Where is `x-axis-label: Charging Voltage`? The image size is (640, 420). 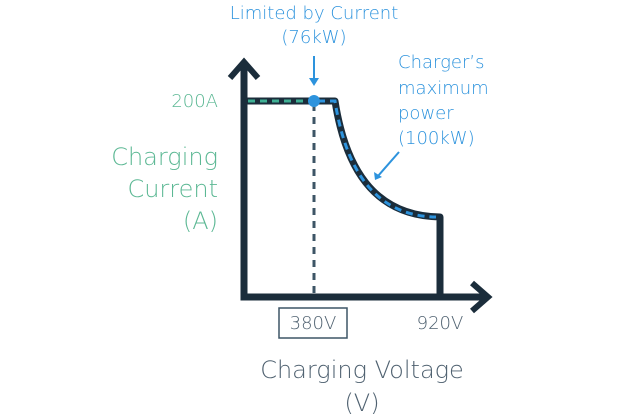 x-axis-label: Charging Voltage is located at coordinates (362, 370).